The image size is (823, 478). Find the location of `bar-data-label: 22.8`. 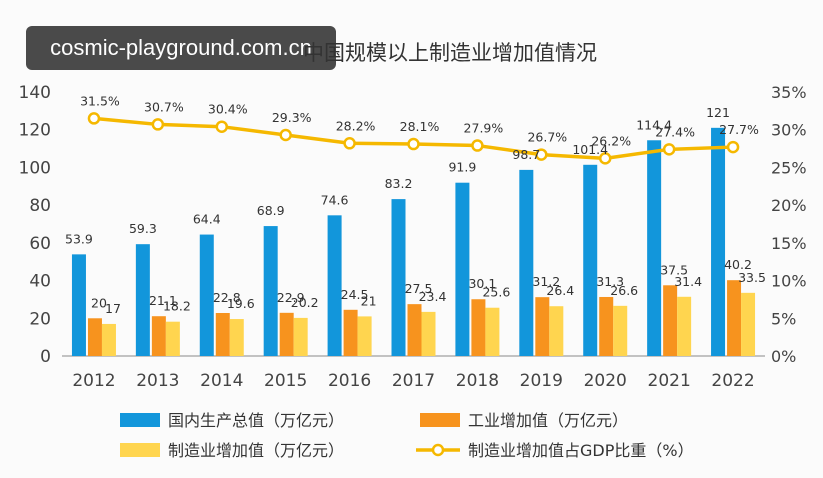

bar-data-label: 22.8 is located at coordinates (227, 297).